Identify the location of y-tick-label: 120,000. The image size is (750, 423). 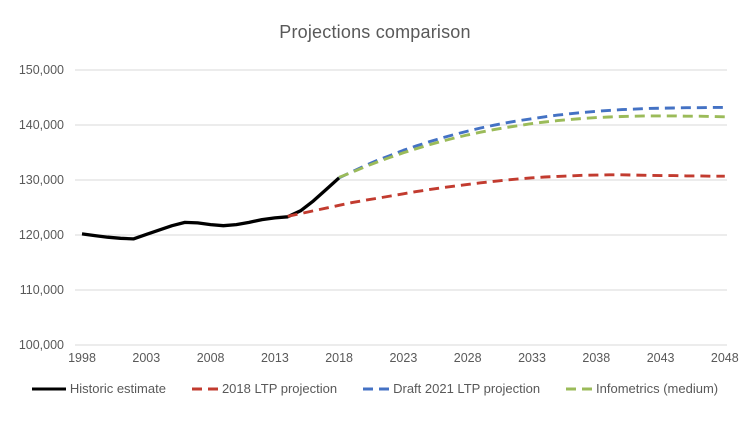
(41, 235).